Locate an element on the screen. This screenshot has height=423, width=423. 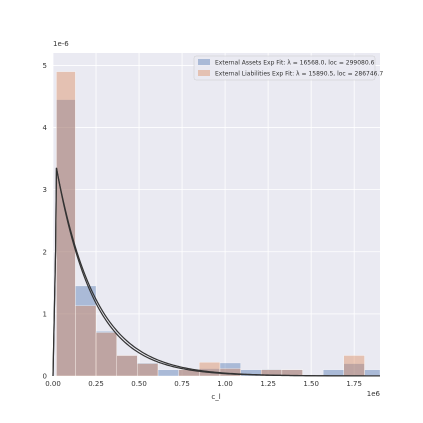
x-tick-label: 1.75 is located at coordinates (354, 384).